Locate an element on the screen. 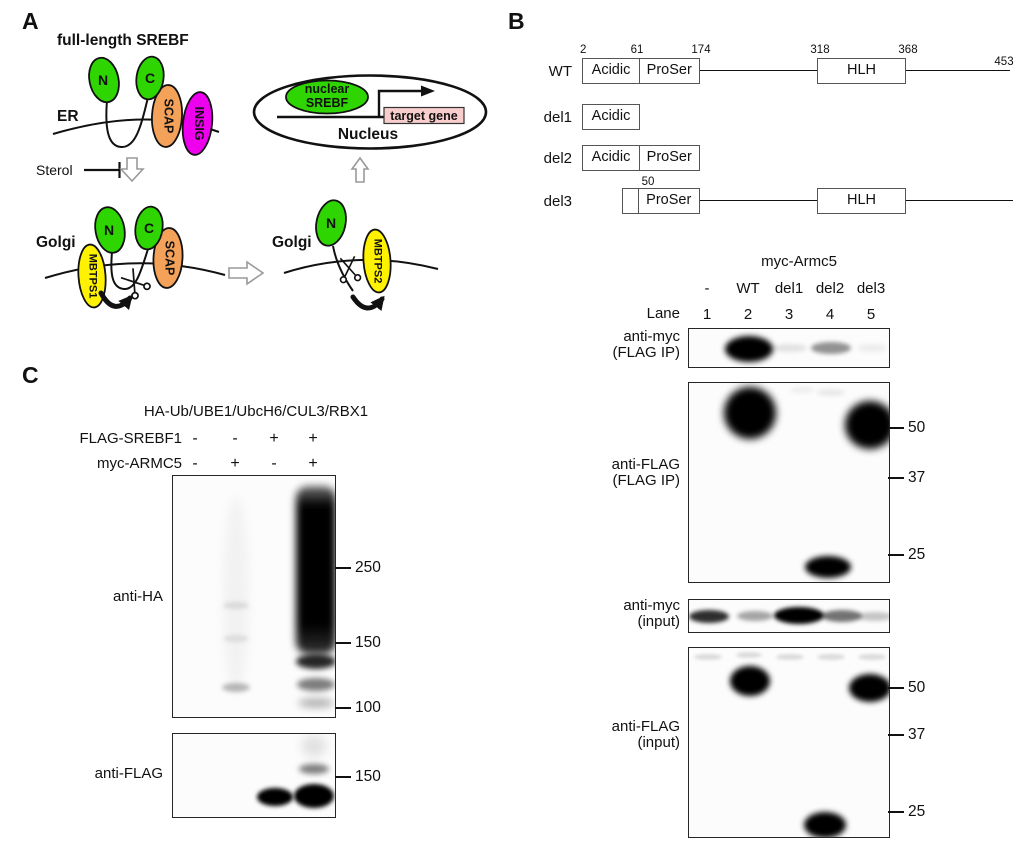 This screenshot has height=849, width=1021. residue-368: 368 is located at coordinates (908, 50).